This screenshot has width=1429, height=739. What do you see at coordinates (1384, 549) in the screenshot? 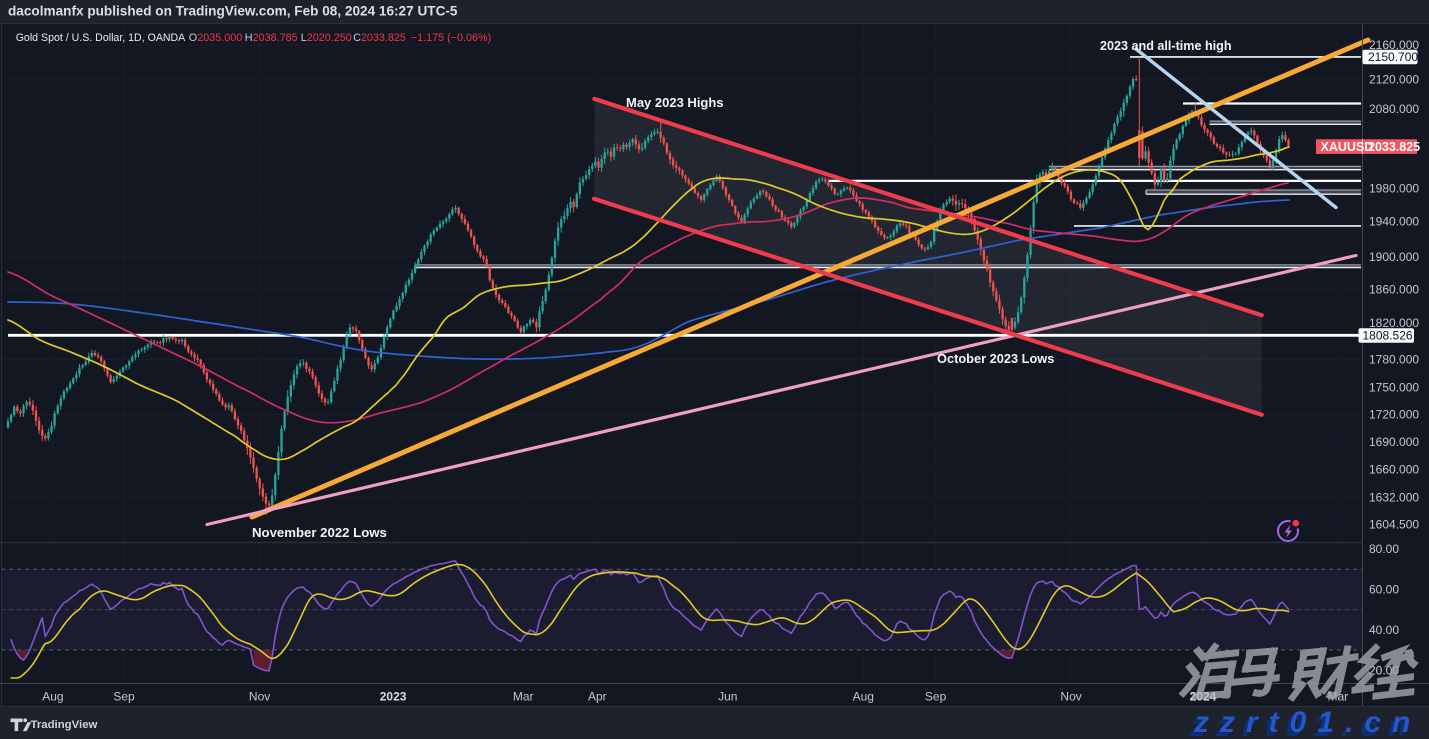
I see `svg-text: 80.00` at bounding box center [1384, 549].